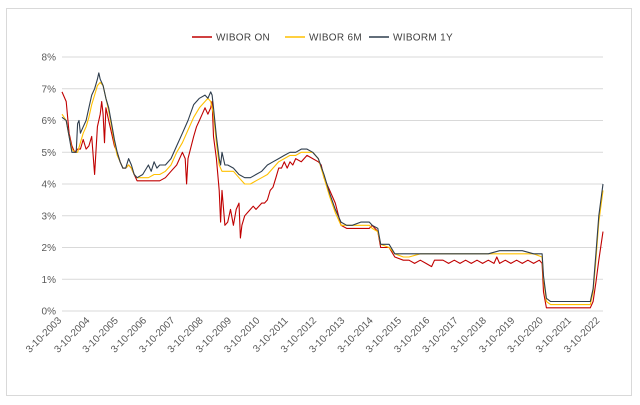  What do you see at coordinates (49, 58) in the screenshot?
I see `y-tick-label: 8%` at bounding box center [49, 58].